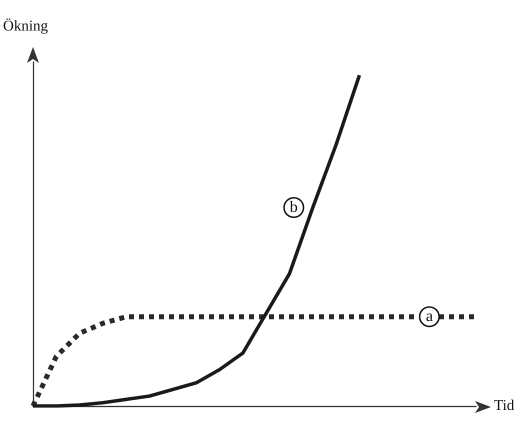  I want to click on x-axis-title: Tid, so click(504, 406).